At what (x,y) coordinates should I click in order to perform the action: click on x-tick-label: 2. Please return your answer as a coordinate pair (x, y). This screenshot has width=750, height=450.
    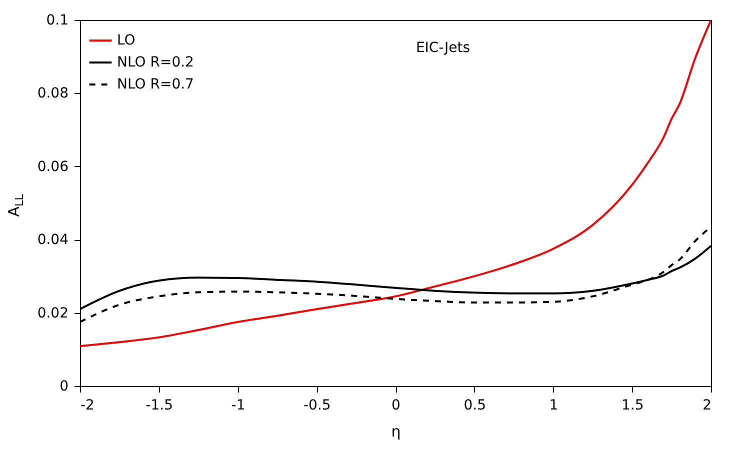
    Looking at the image, I should click on (707, 406).